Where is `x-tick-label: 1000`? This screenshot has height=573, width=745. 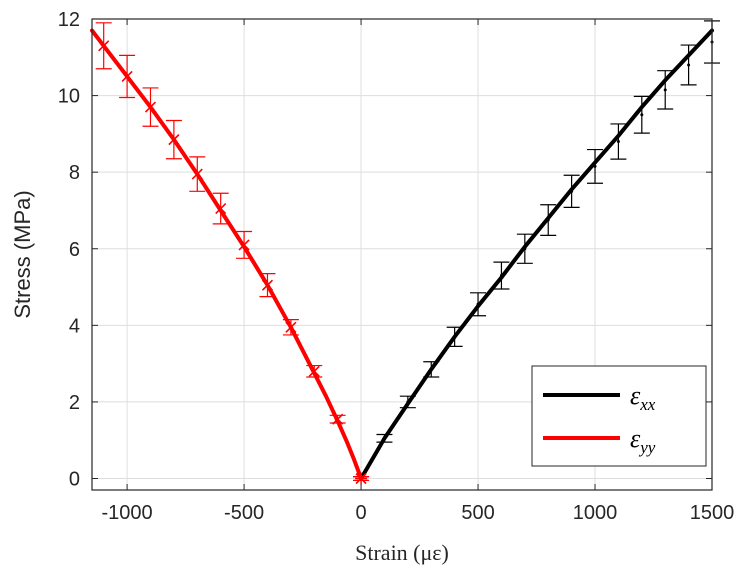 x-tick-label: 1000 is located at coordinates (595, 513).